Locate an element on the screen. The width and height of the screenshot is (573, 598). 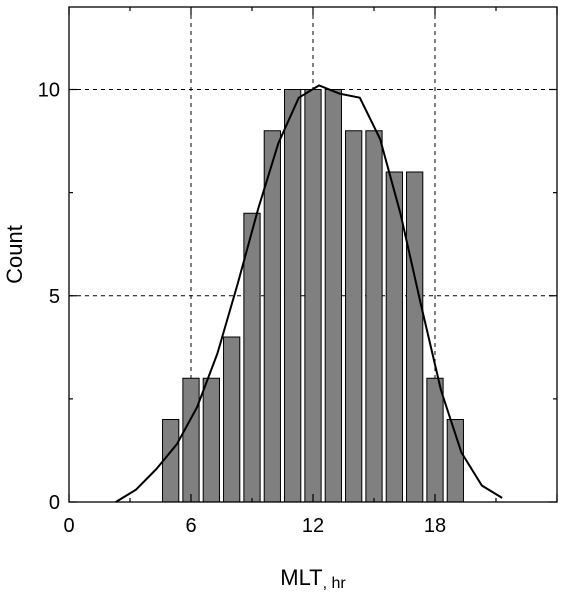
x-tick-label-6: 6 is located at coordinates (190, 526).